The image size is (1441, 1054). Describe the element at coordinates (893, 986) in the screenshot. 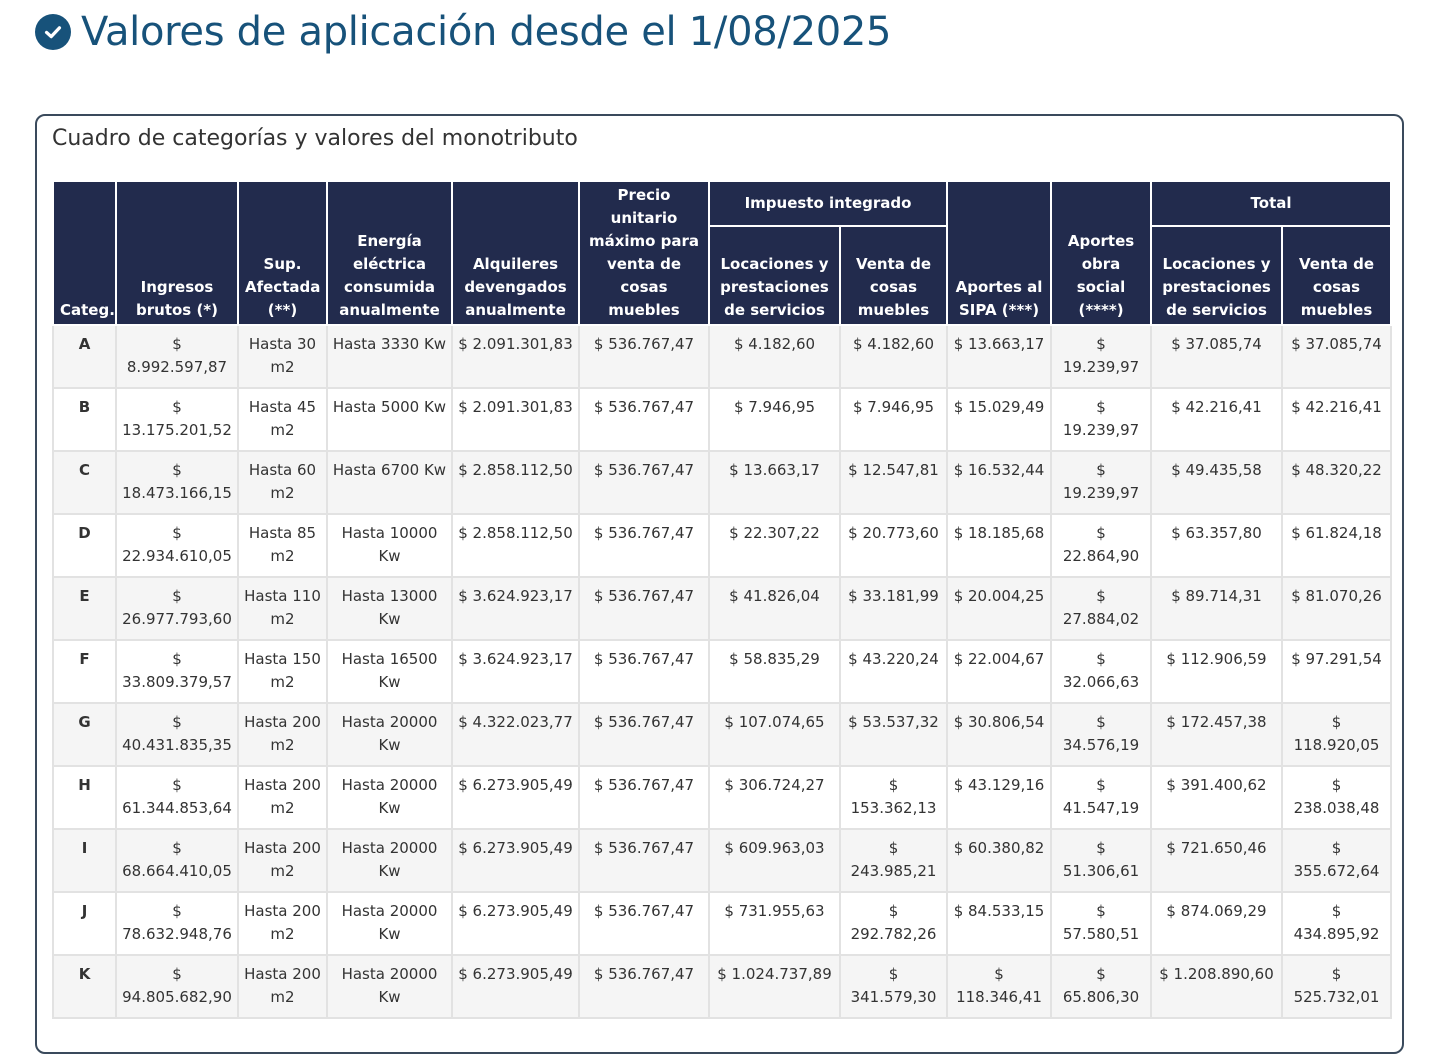

I see `cell-impuesto-venta: $ 341.579,30` at that location.